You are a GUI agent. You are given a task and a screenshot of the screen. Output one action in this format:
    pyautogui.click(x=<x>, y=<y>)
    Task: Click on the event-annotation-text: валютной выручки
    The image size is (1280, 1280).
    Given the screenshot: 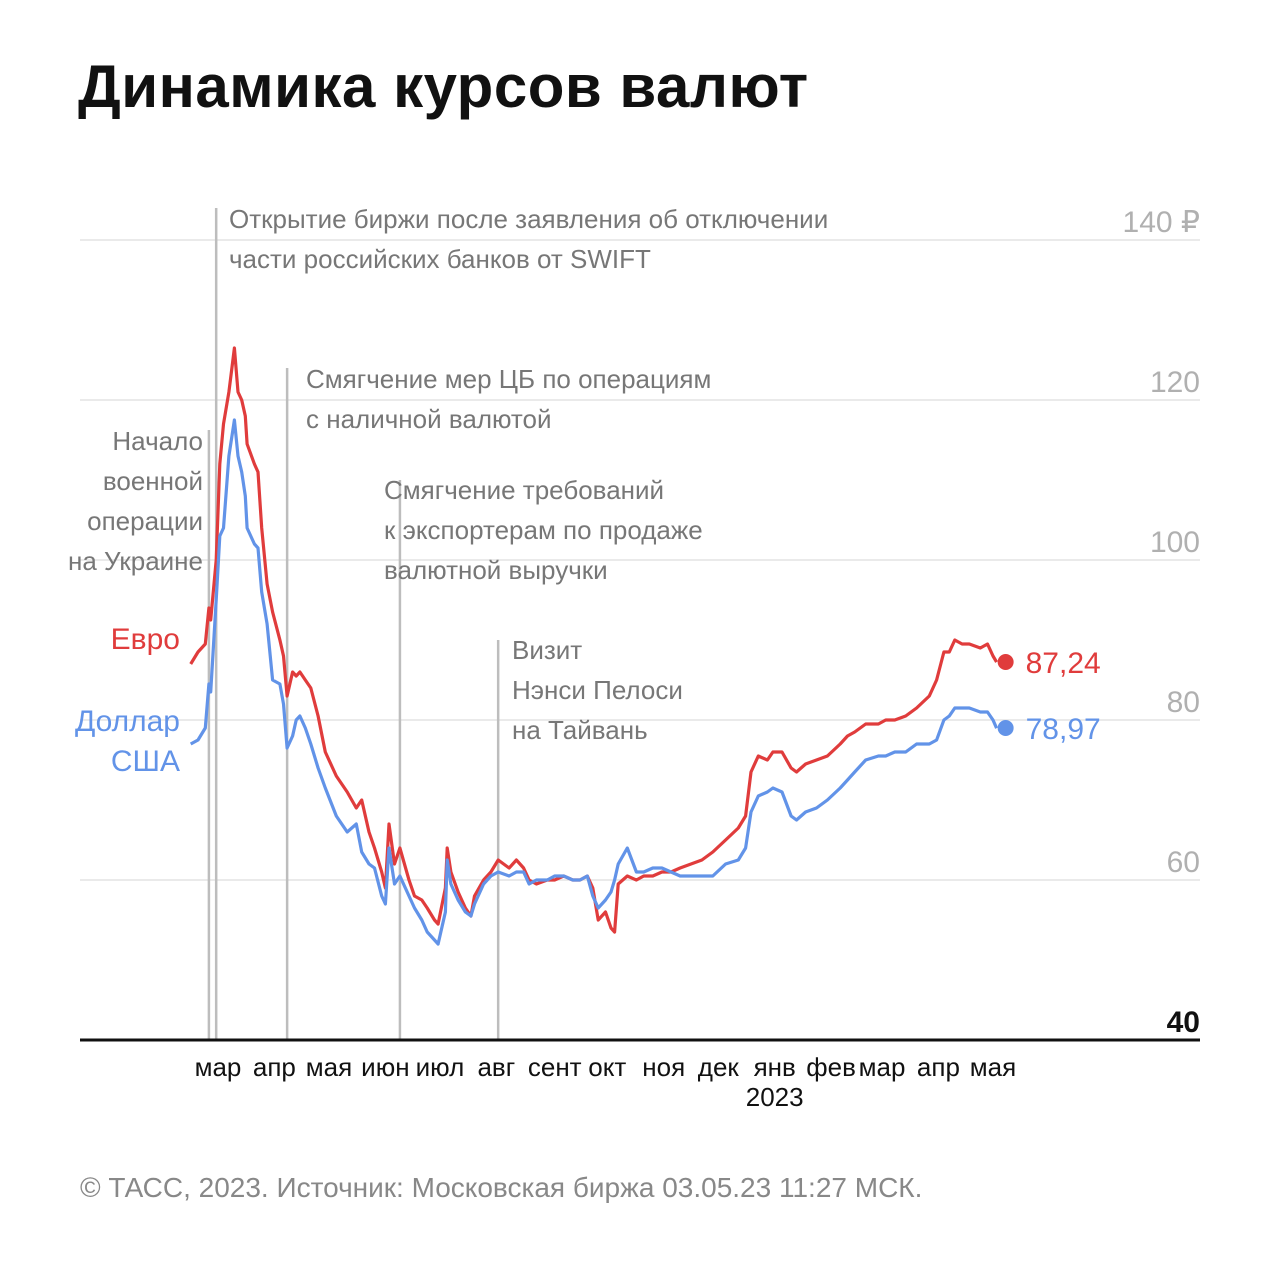 What is the action you would take?
    pyautogui.click(x=496, y=570)
    